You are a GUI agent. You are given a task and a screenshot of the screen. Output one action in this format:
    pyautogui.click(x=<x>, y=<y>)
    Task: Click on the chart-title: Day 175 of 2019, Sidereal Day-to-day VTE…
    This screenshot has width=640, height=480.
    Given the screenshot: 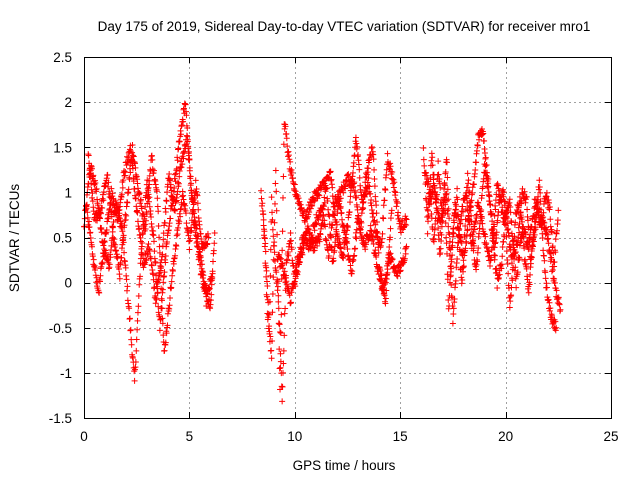 What is the action you would take?
    pyautogui.click(x=344, y=26)
    